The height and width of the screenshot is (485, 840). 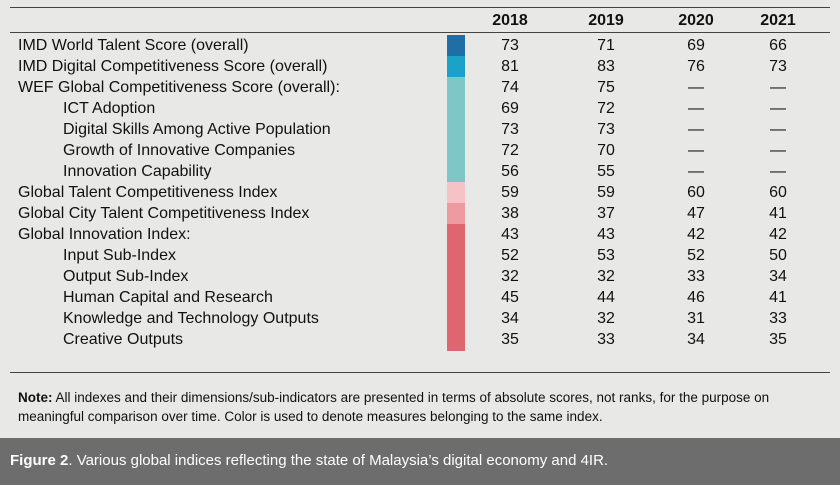 I want to click on row-label: Growth of Innovative Companies, so click(x=179, y=150).